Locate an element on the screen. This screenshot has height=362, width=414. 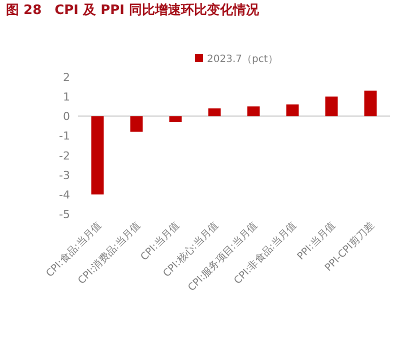
chart-title: 图 28 CPI 及 PPI 同比增速环比变化情况 is located at coordinates (133, 10).